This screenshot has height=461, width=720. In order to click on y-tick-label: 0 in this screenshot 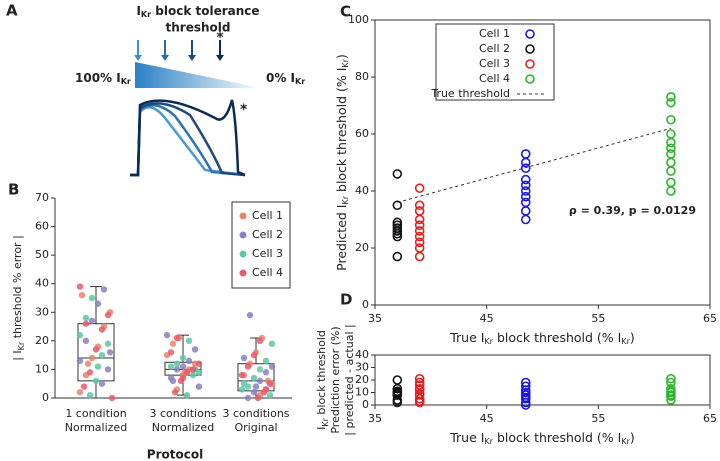, I will do `click(365, 404)`.